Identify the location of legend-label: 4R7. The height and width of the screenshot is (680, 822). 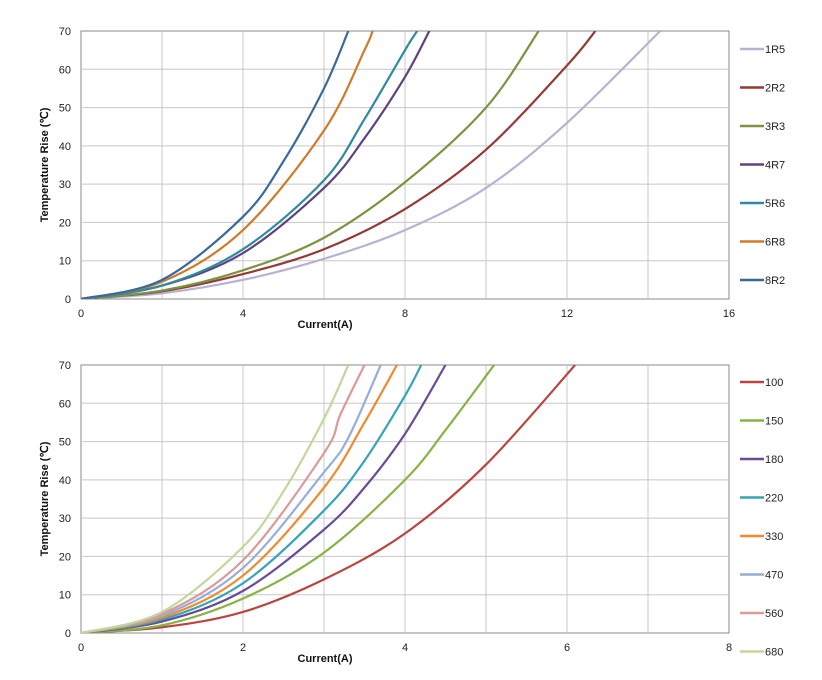
(775, 166).